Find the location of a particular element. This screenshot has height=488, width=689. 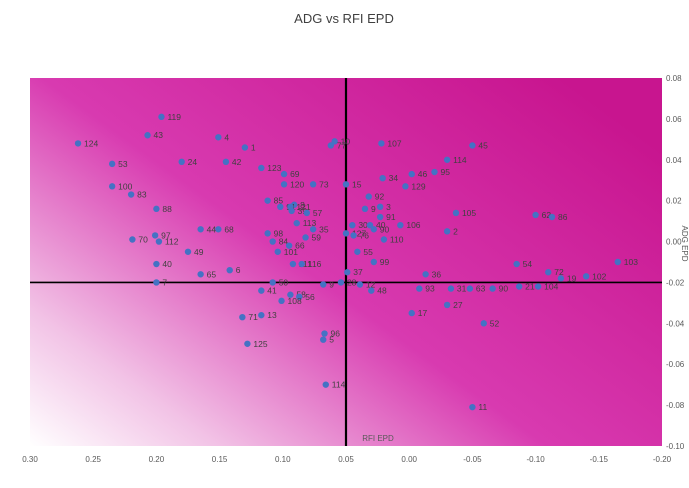

data-point-label: 9 is located at coordinates (373, 209).